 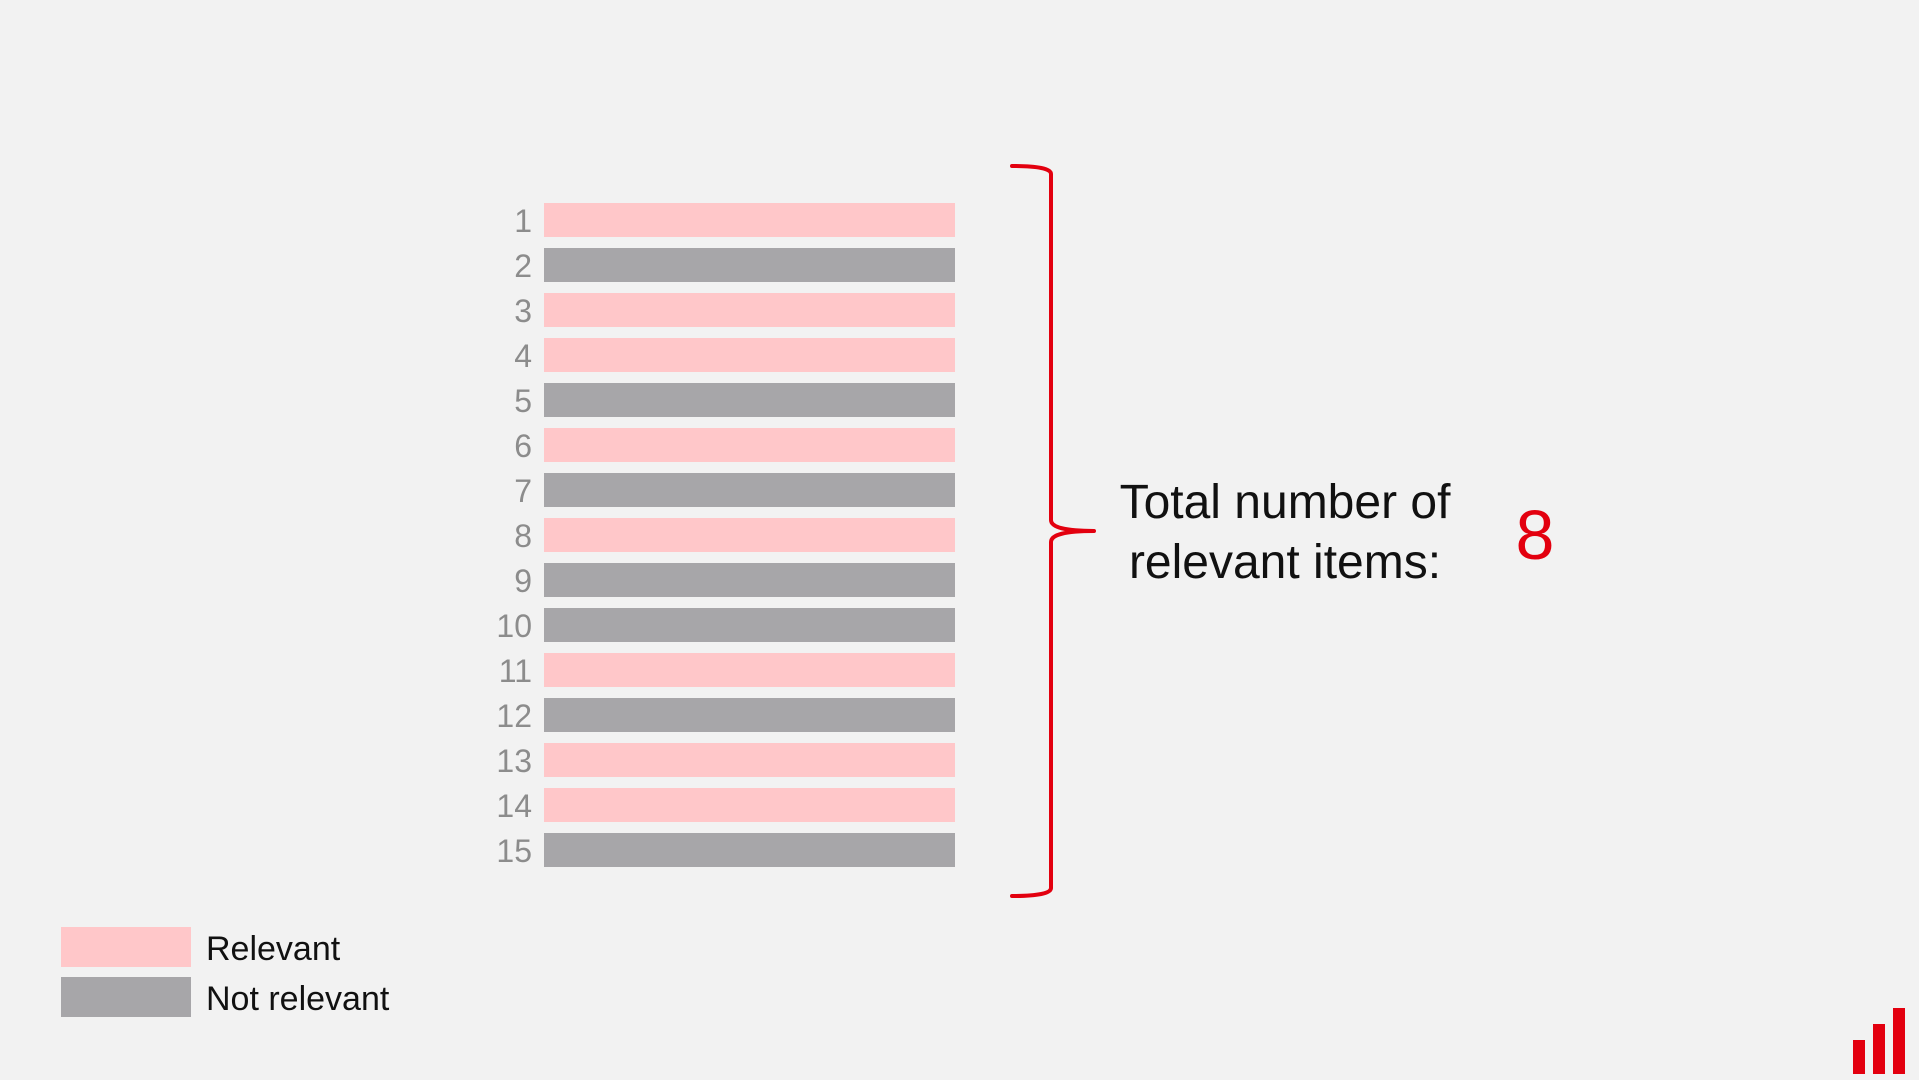 I want to click on summary-label-line-1: Total number of, so click(x=1285, y=502).